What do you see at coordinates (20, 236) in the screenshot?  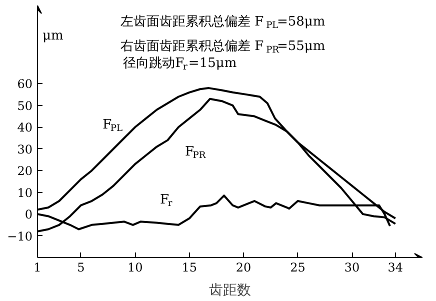 I see `y-tick-label: −10` at bounding box center [20, 236].